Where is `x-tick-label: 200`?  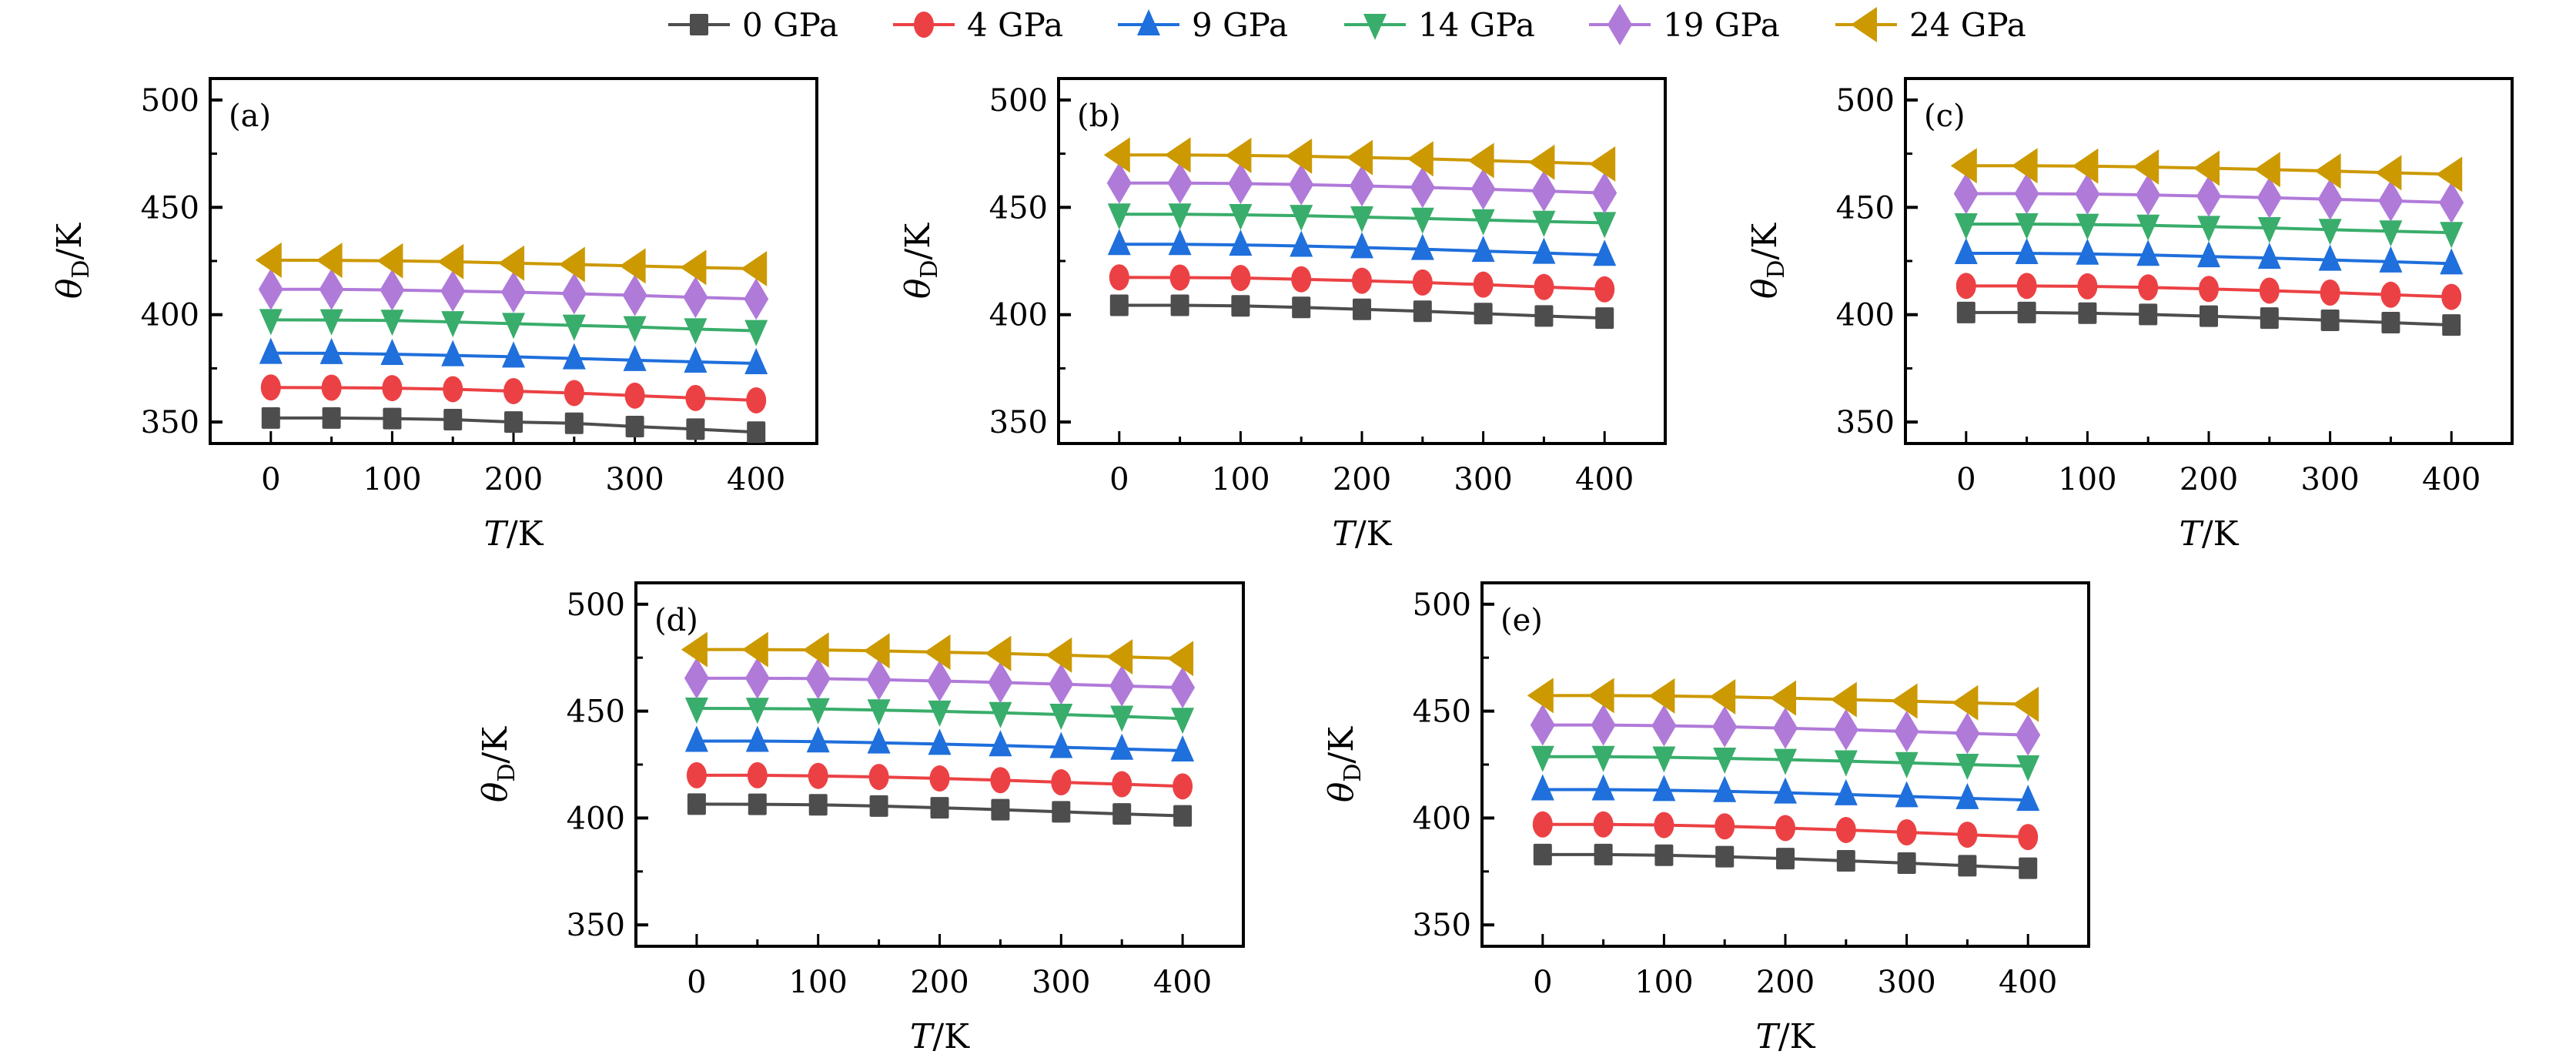
x-tick-label: 200 is located at coordinates (1786, 982).